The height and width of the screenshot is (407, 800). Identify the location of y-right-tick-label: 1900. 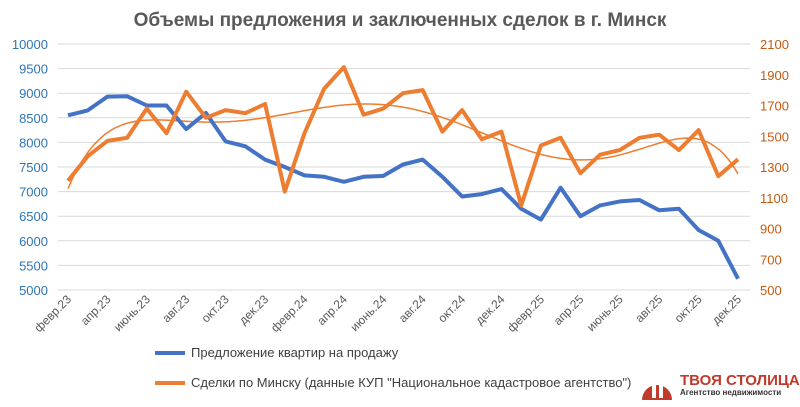
(774, 75).